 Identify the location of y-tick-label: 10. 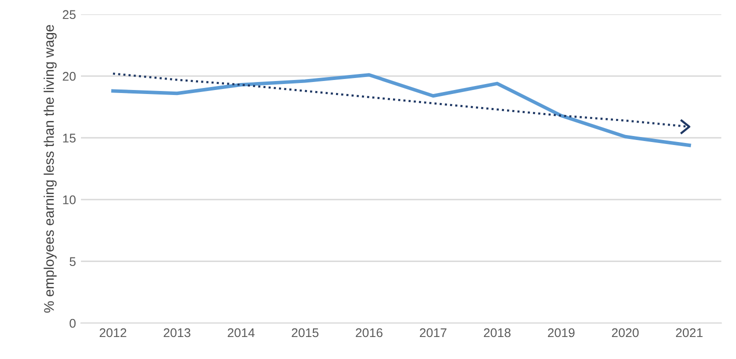
(69, 199).